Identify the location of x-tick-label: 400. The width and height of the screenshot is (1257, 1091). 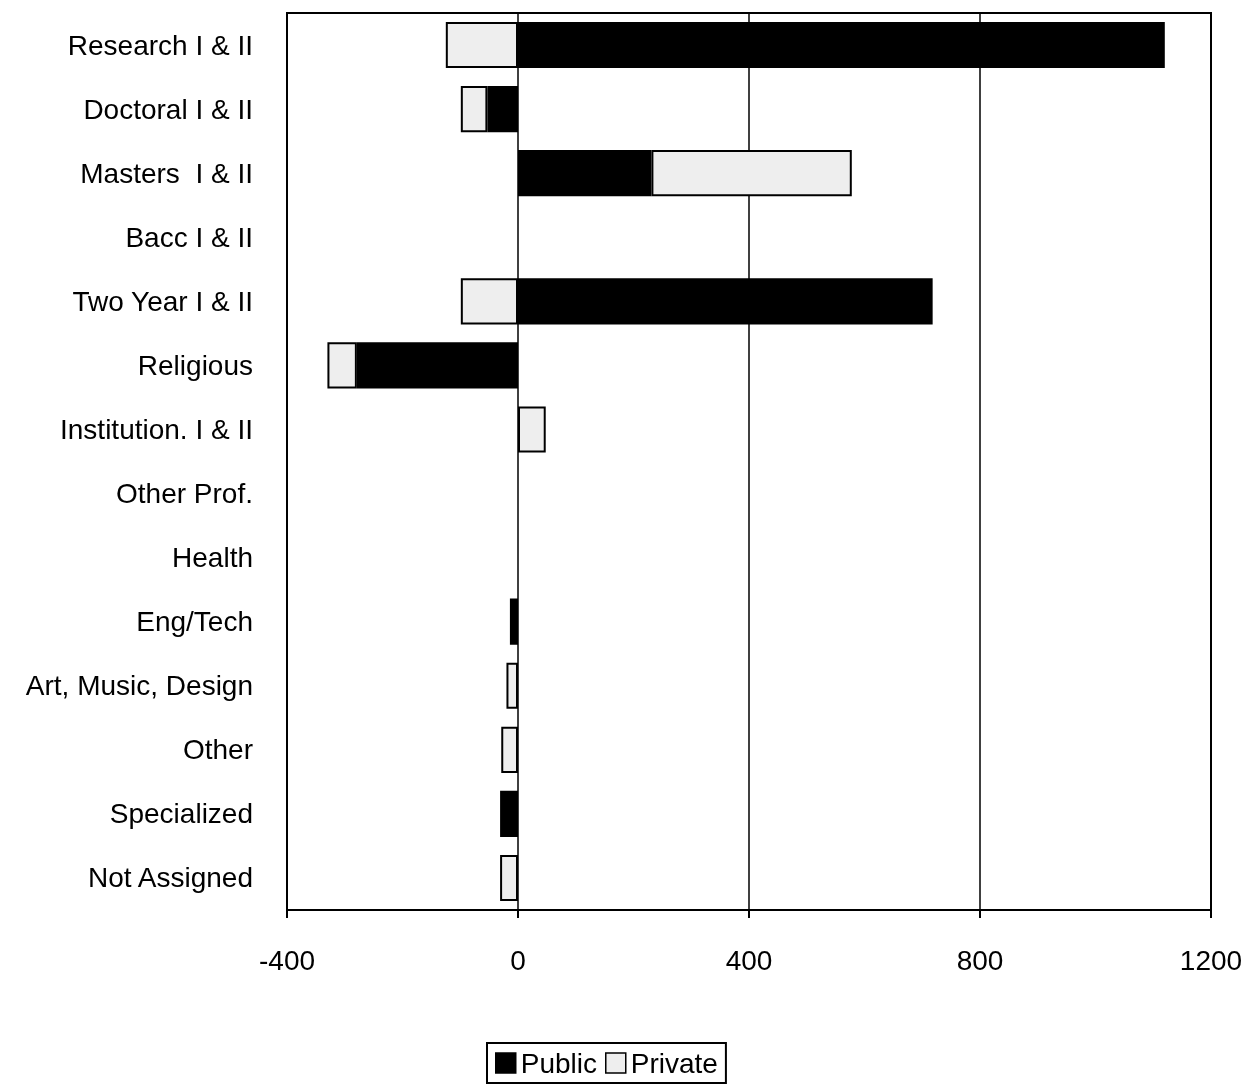
(749, 960).